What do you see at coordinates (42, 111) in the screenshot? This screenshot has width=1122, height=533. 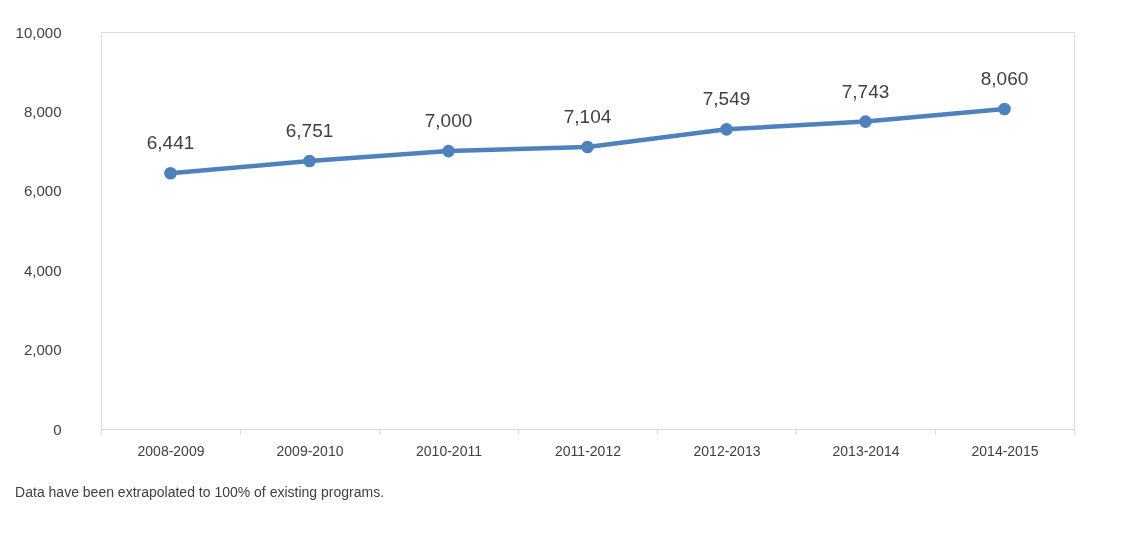 I see `y-tick-label: 8,000` at bounding box center [42, 111].